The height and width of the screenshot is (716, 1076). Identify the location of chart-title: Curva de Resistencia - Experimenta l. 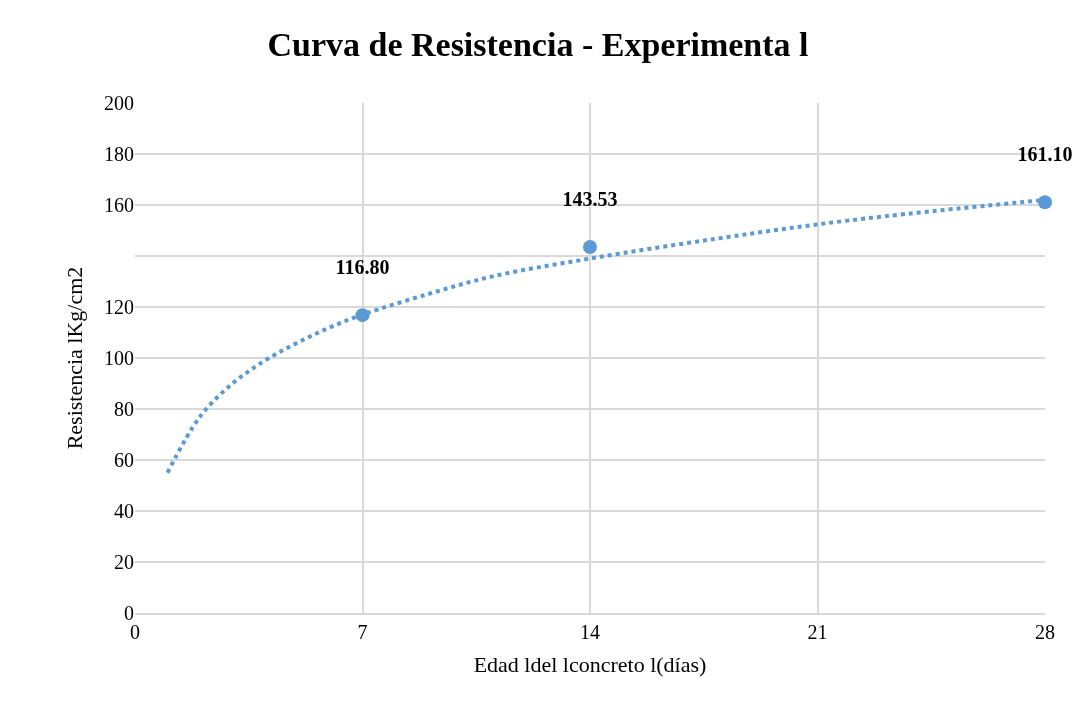
(538, 45).